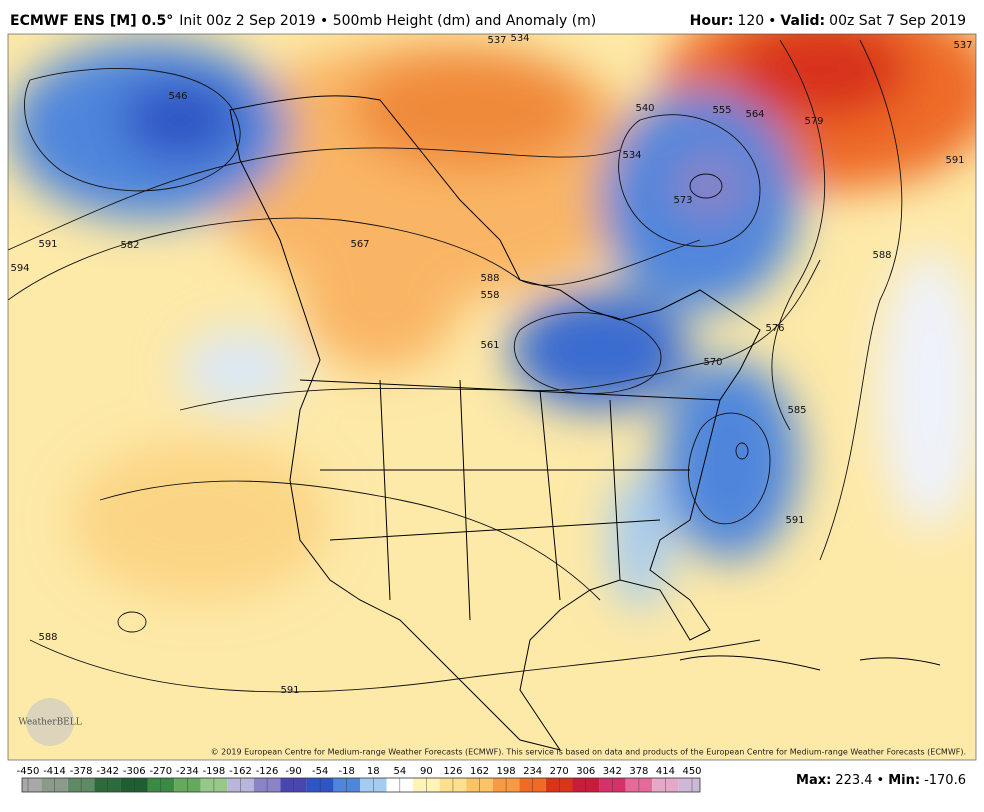  What do you see at coordinates (754, 114) in the screenshot?
I see `contour-label: 564` at bounding box center [754, 114].